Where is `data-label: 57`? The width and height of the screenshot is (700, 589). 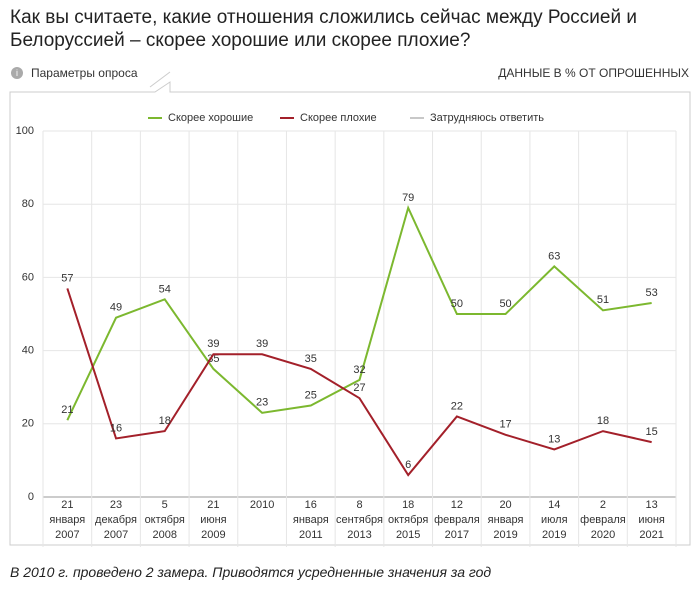 data-label: 57 is located at coordinates (67, 278).